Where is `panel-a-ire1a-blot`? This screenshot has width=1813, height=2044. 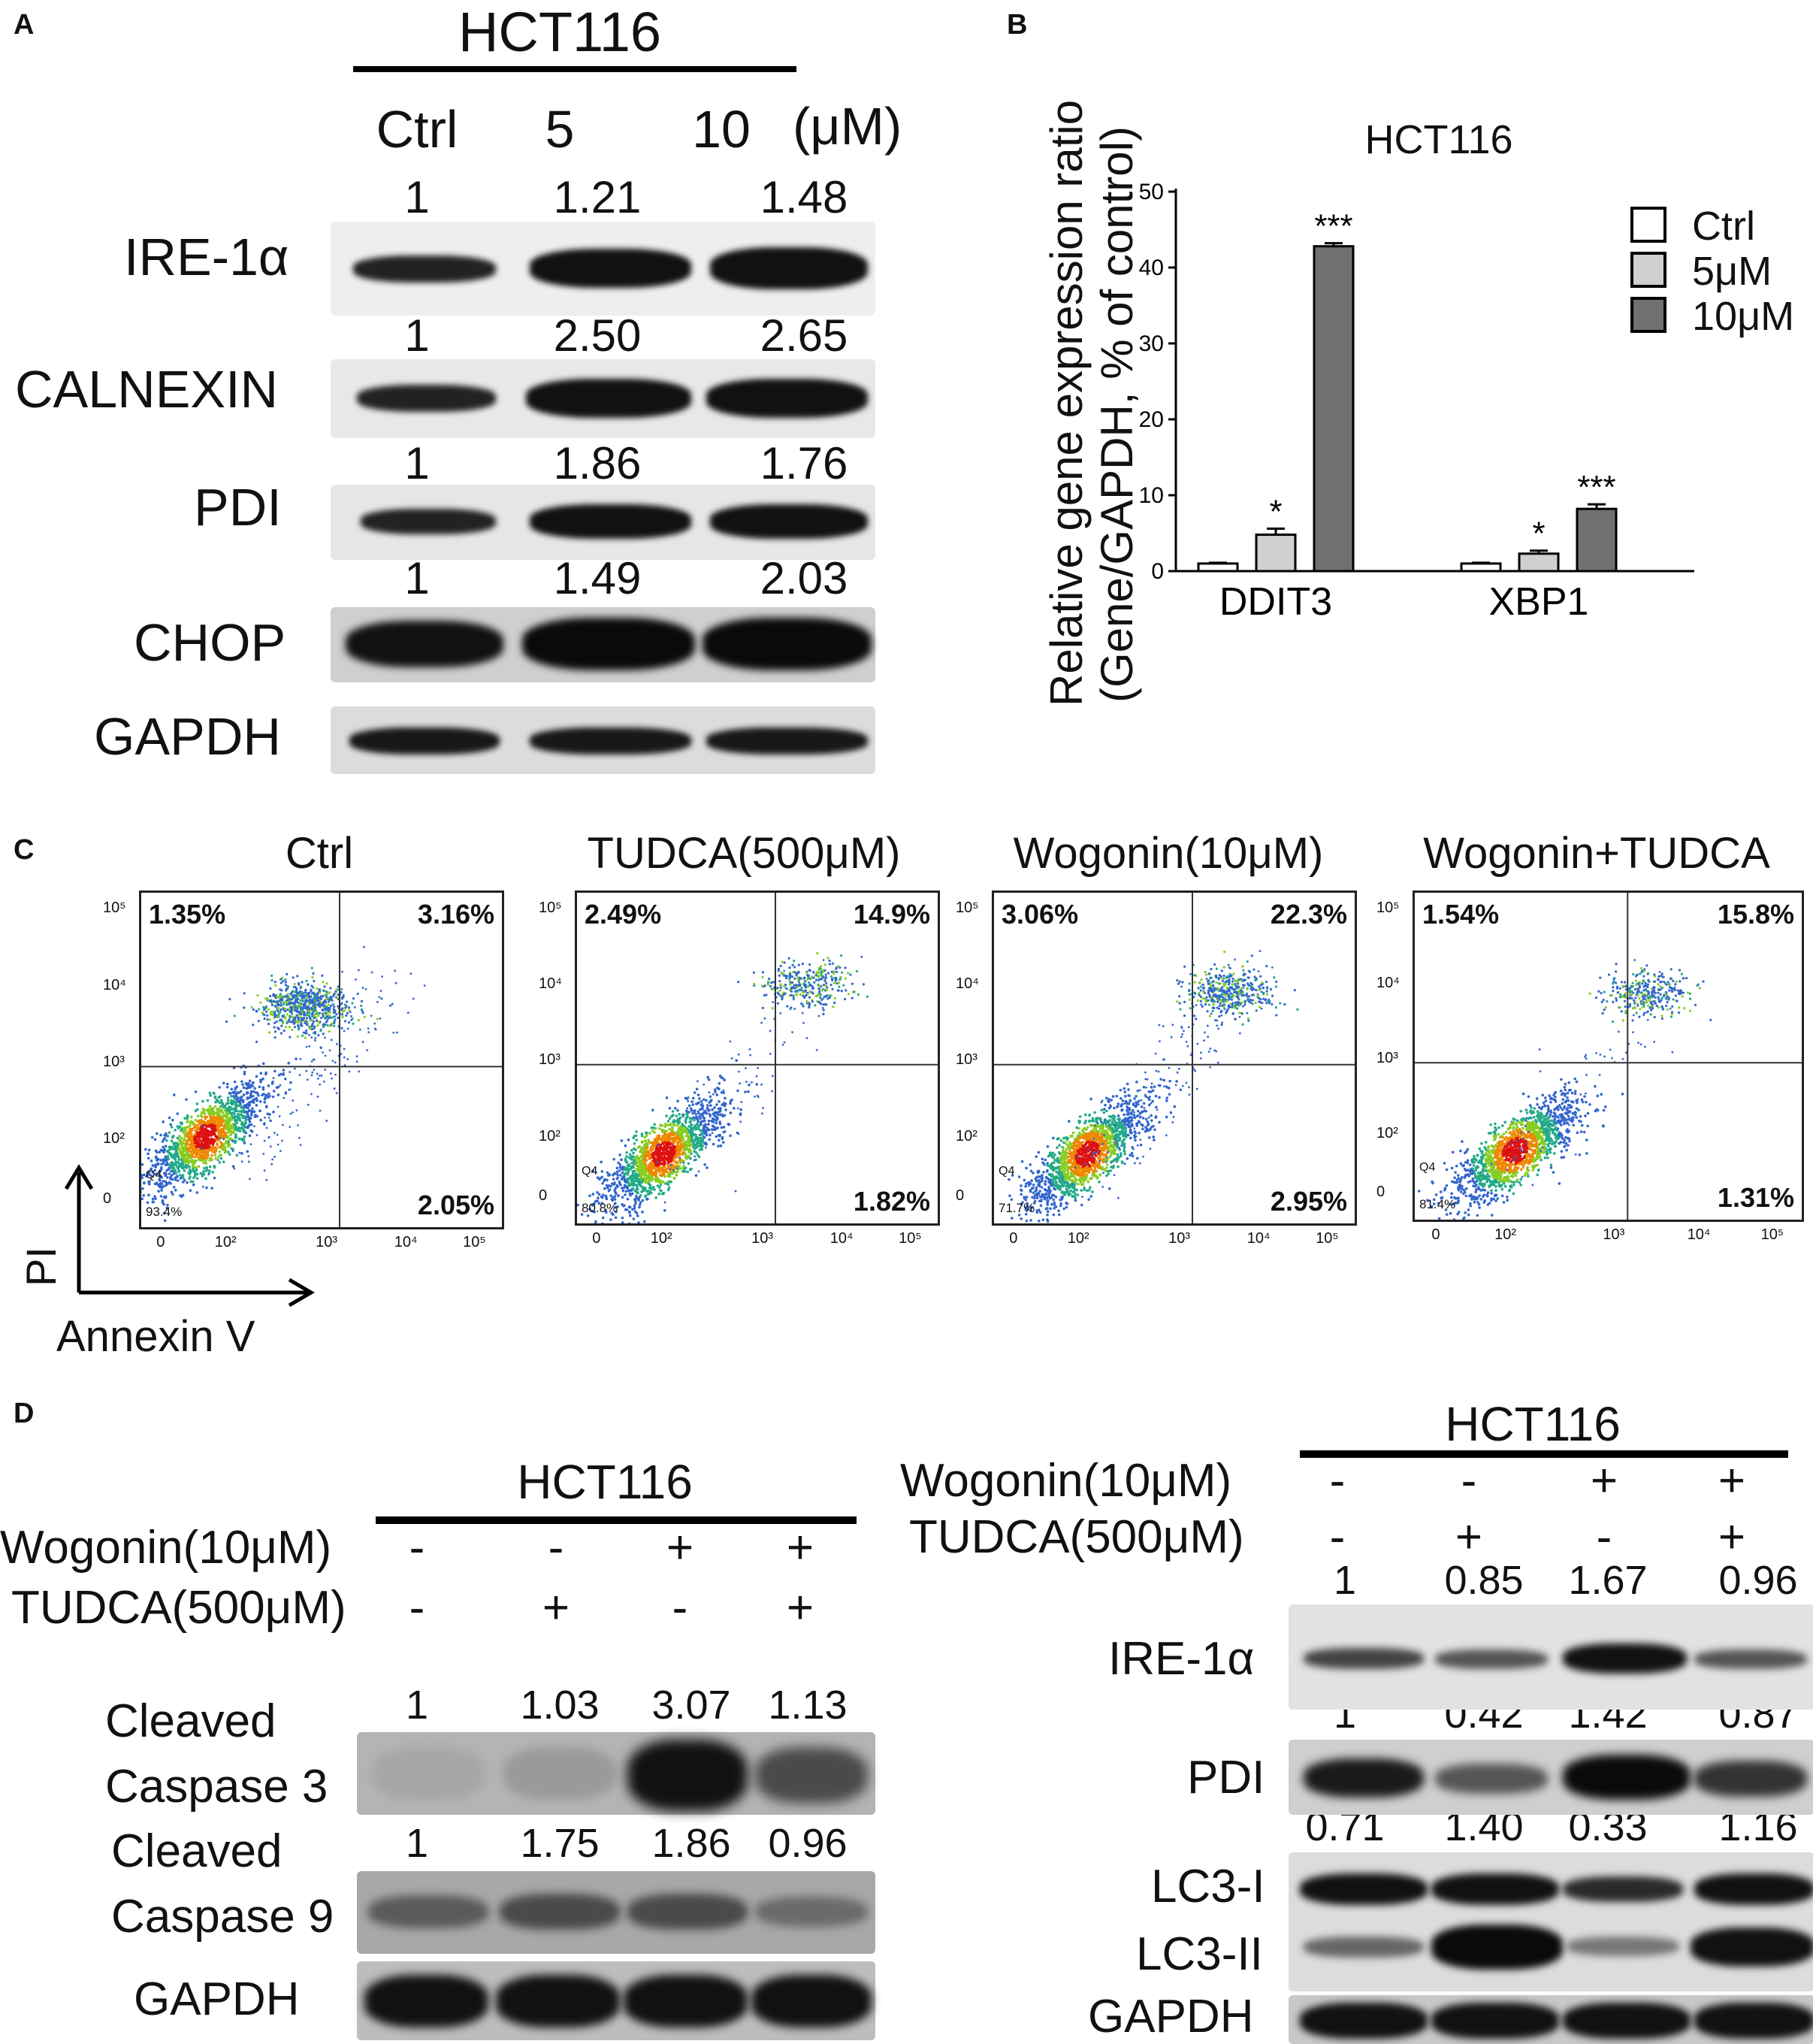 panel-a-ire1a-blot is located at coordinates (603, 269).